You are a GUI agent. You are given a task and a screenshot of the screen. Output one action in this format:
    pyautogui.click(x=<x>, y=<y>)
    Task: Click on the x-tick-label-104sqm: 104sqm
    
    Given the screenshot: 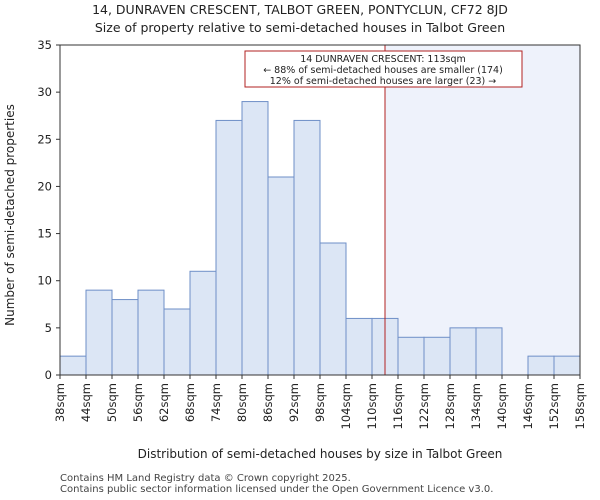 What is the action you would take?
    pyautogui.click(x=346, y=406)
    